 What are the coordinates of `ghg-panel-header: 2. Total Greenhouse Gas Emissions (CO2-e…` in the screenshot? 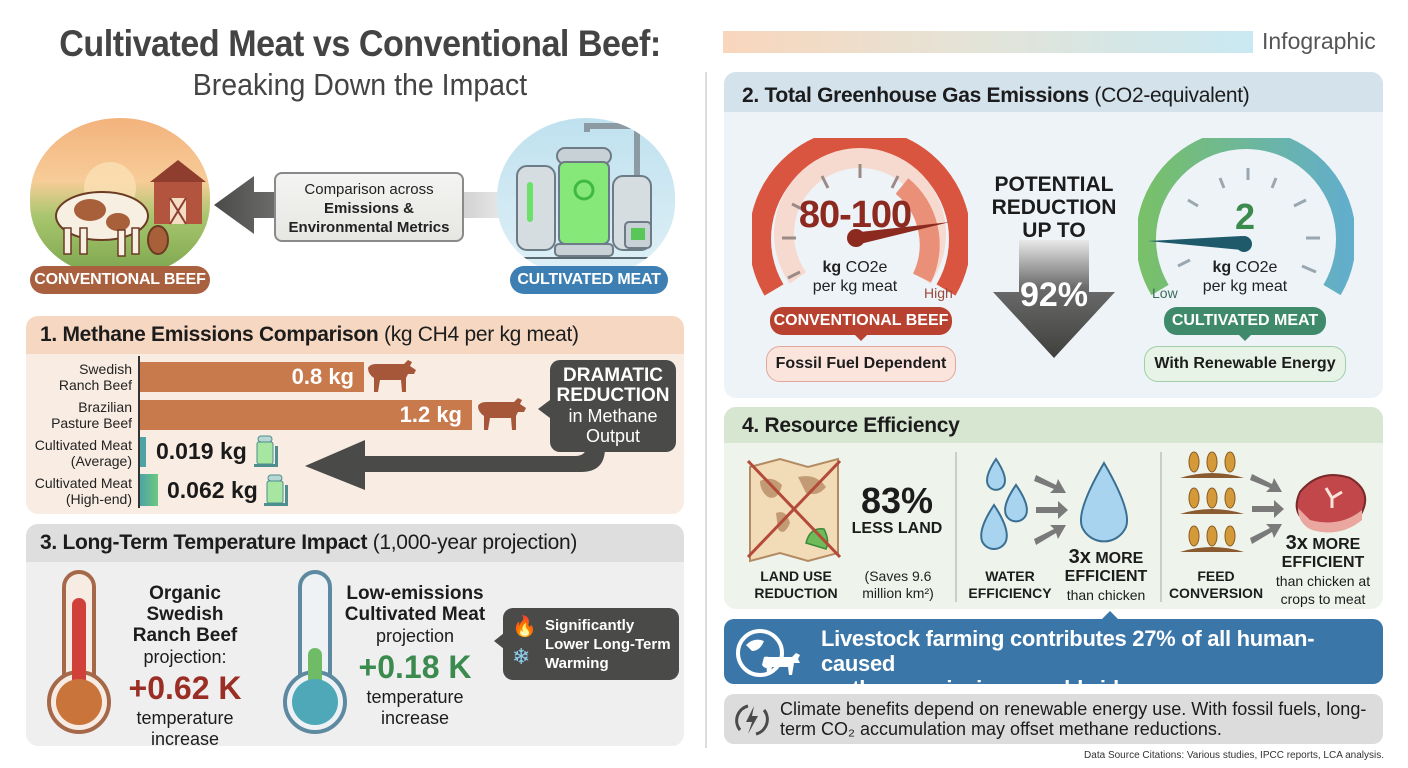 It's located at (1053, 92).